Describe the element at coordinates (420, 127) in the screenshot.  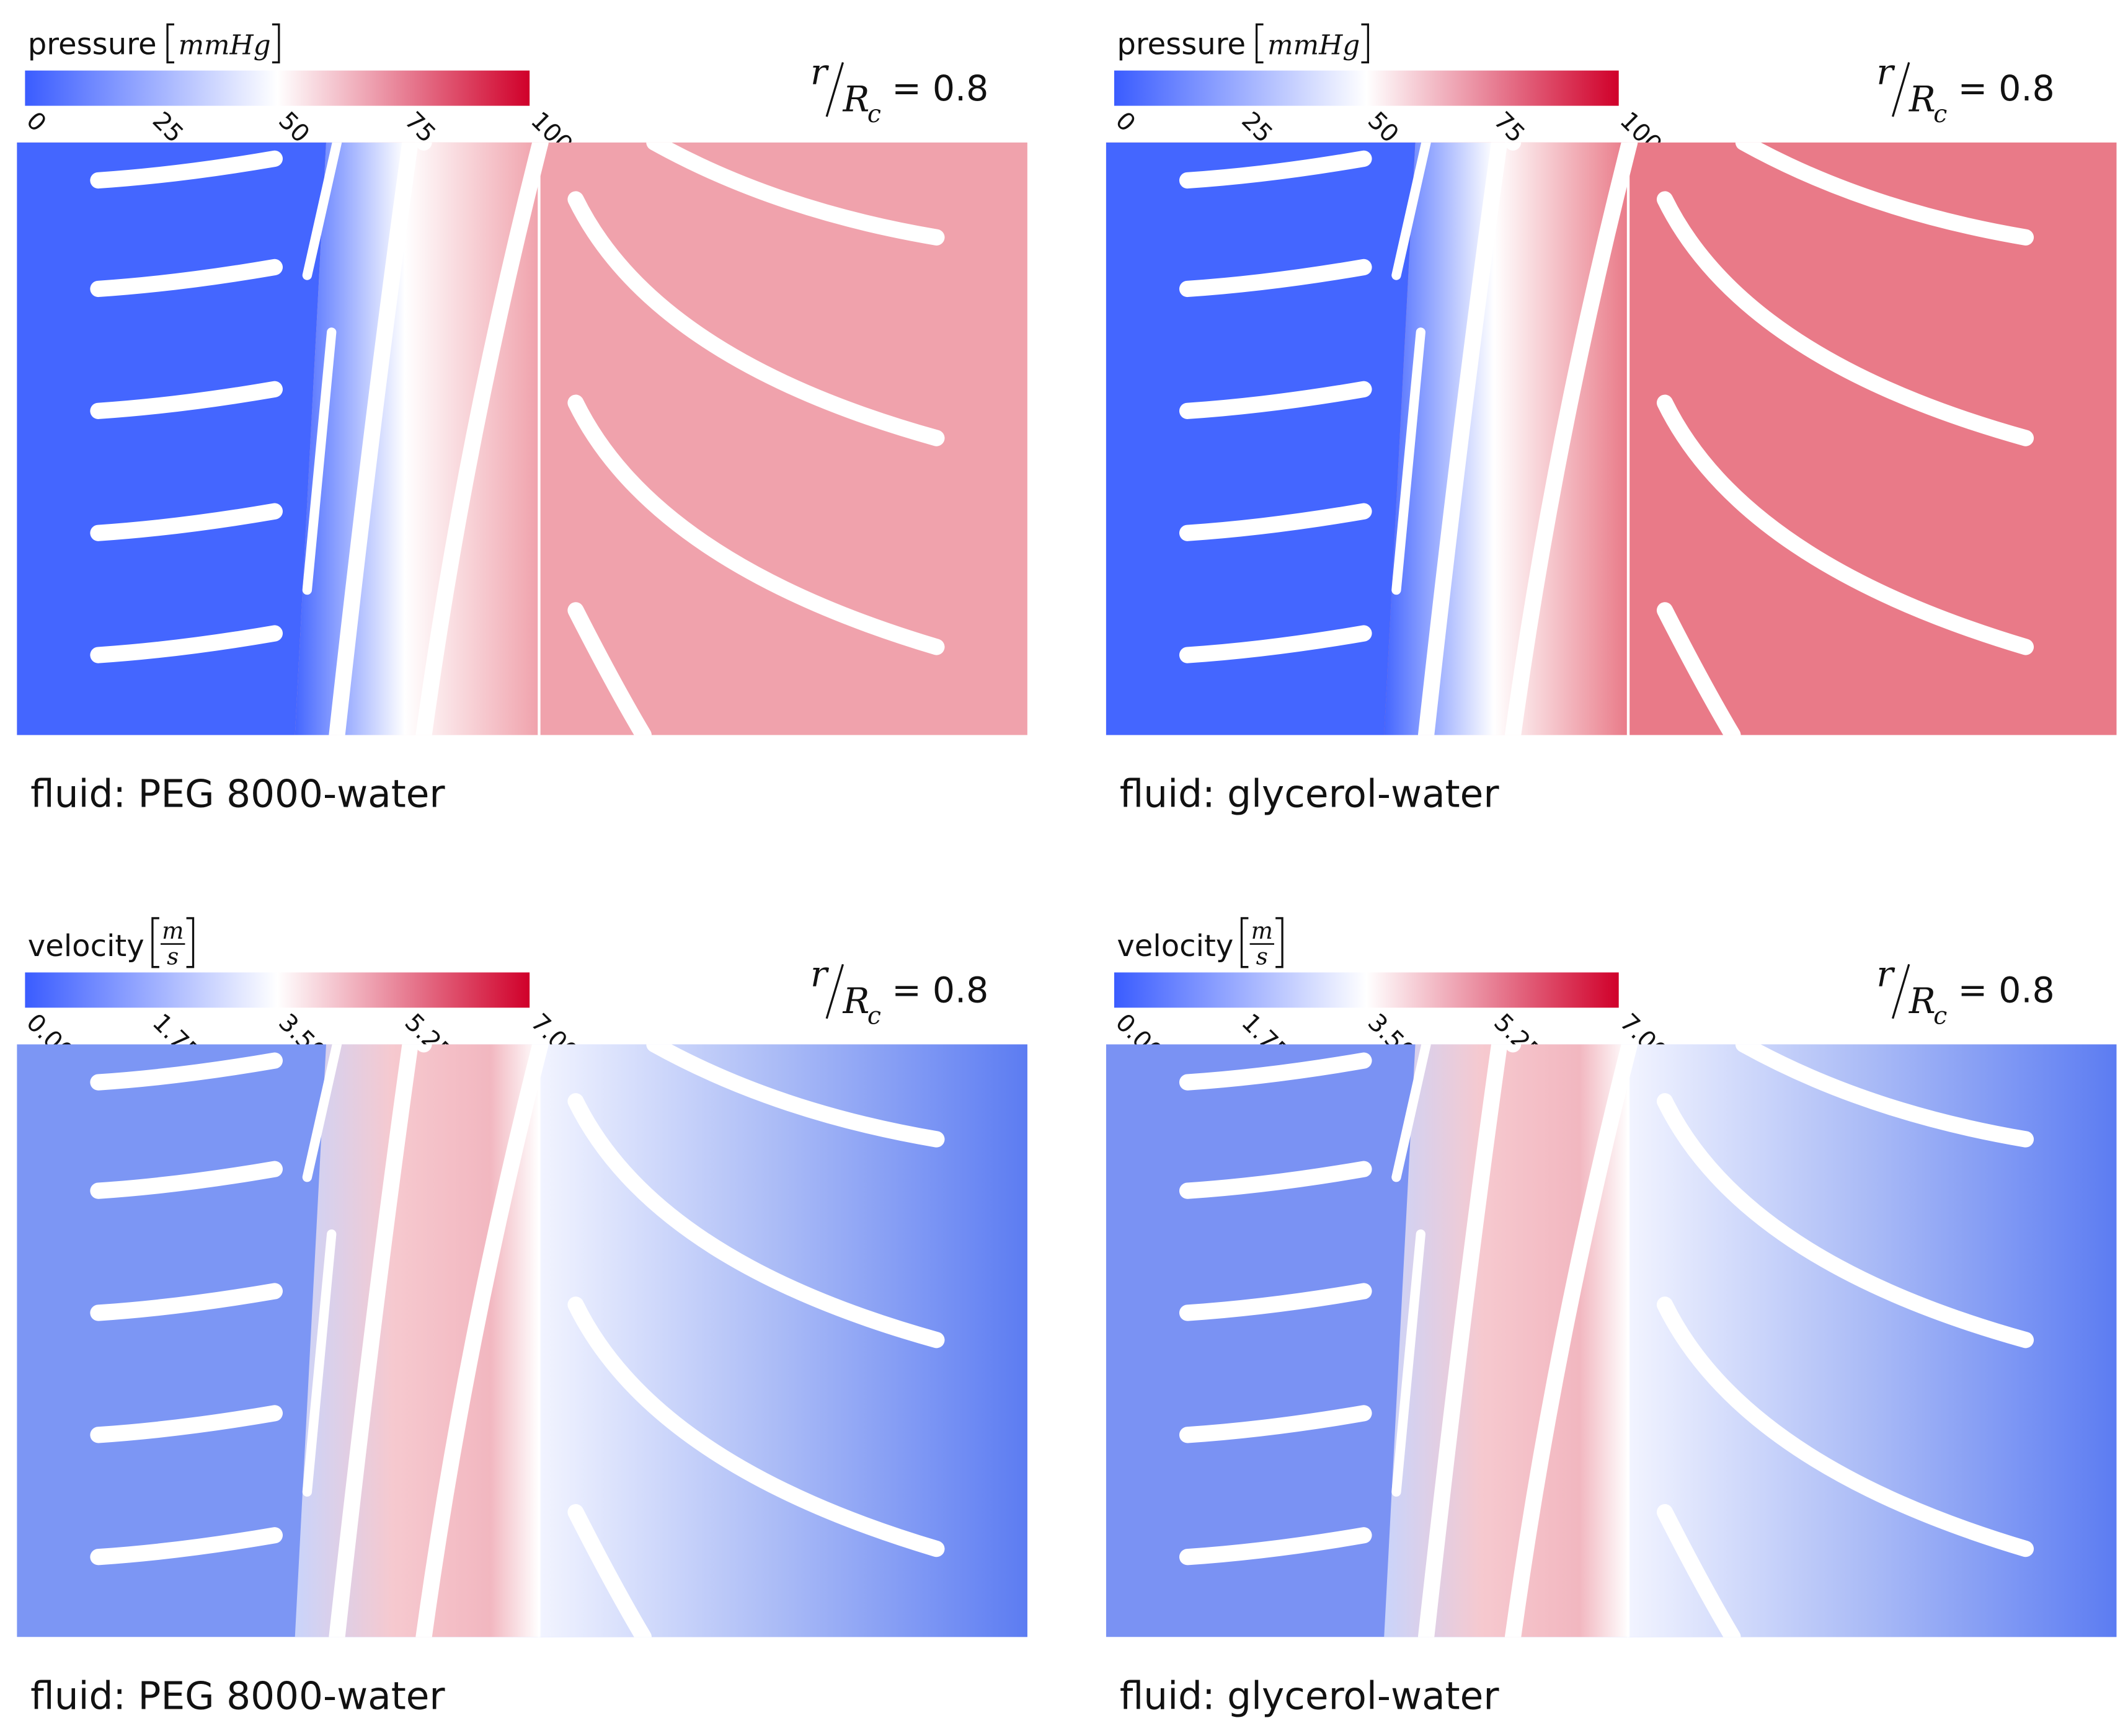
I see `colorbar-tick-label: 75` at that location.